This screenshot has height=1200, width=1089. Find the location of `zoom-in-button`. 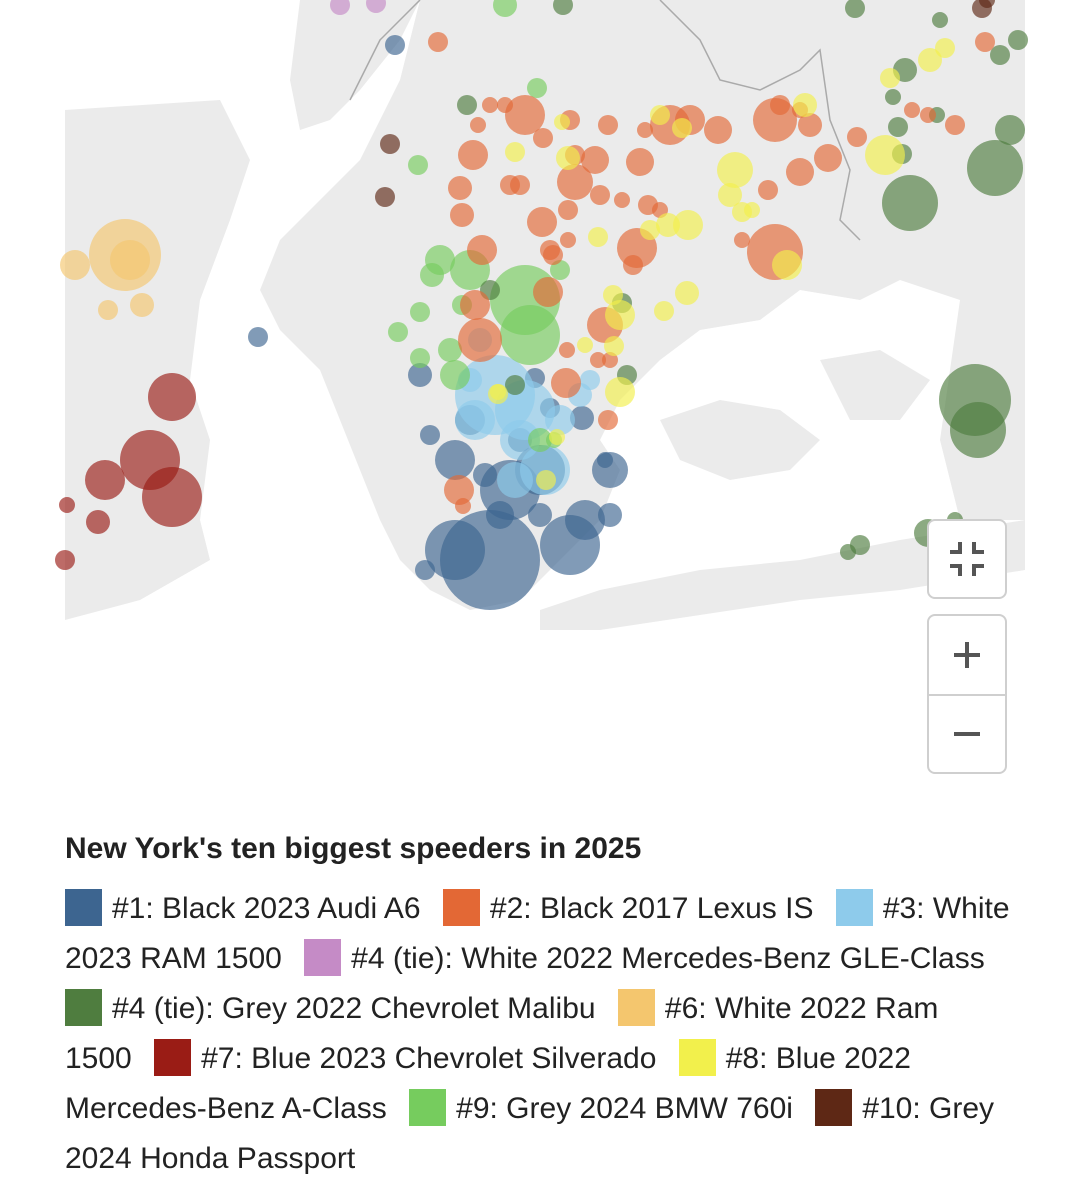

zoom-in-button is located at coordinates (967, 655).